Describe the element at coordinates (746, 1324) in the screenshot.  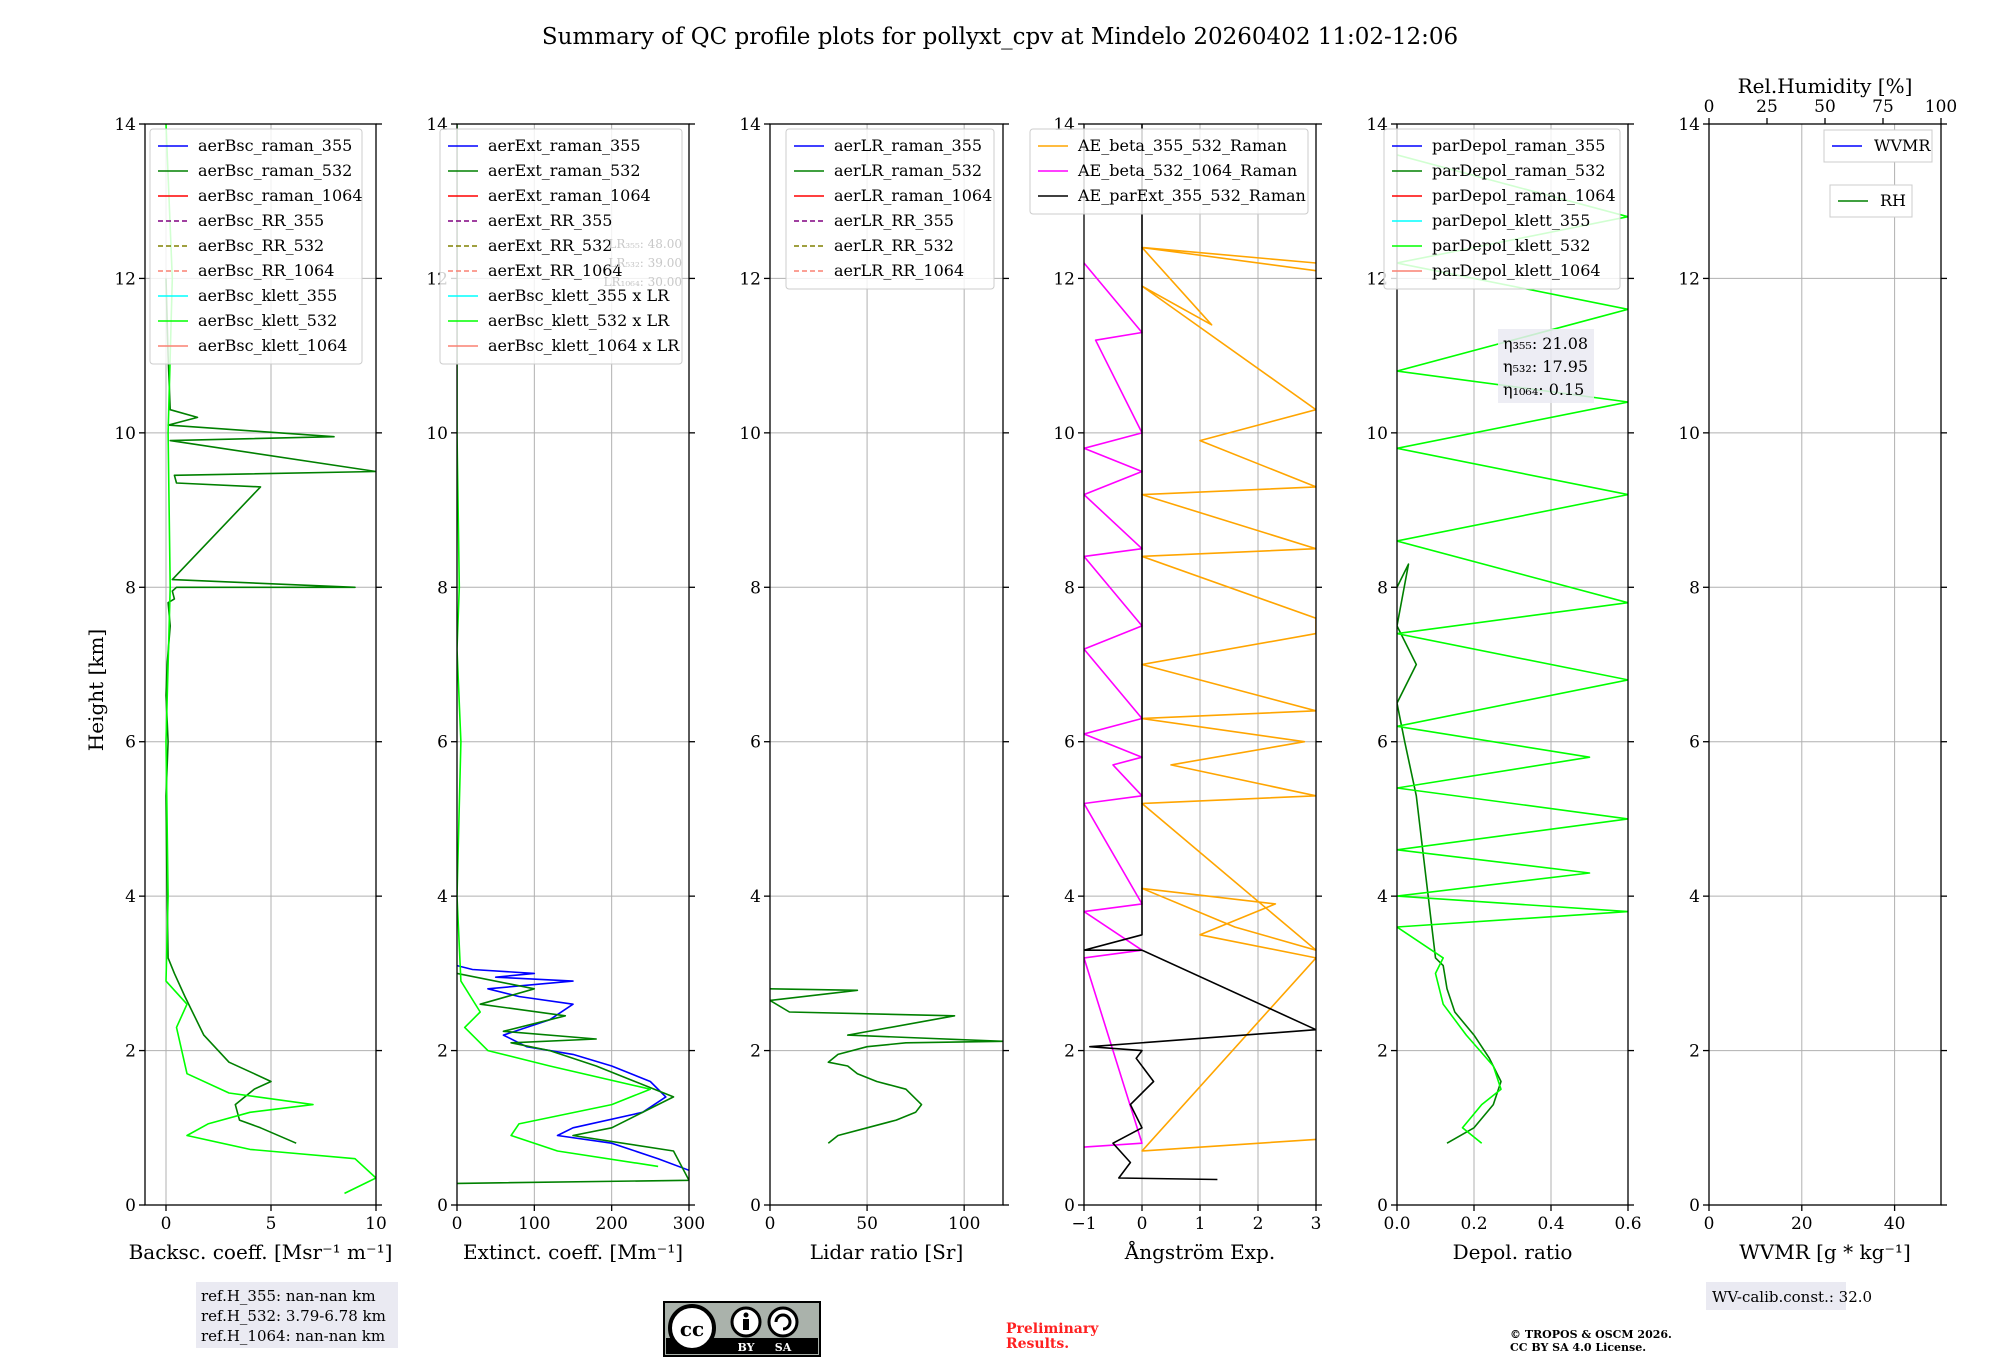
I see `by-icon-body` at that location.